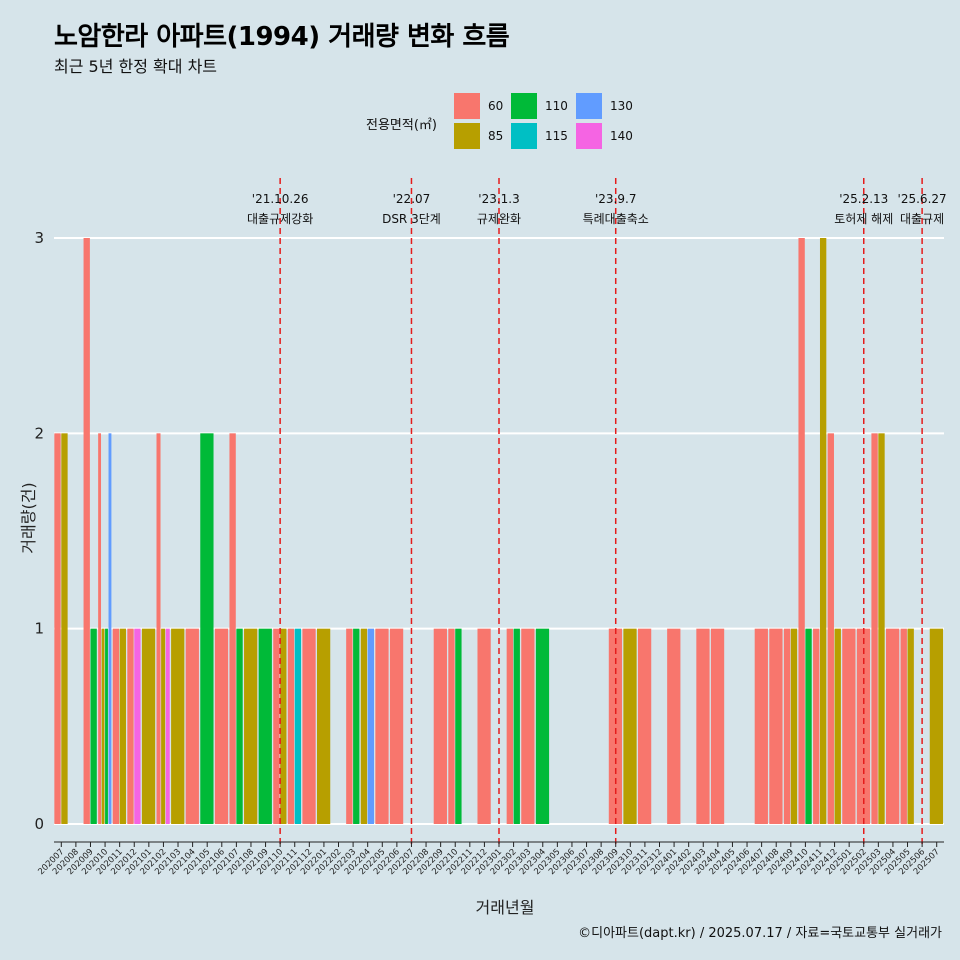 The height and width of the screenshot is (960, 960). I want to click on legend-label-60: 60, so click(496, 106).